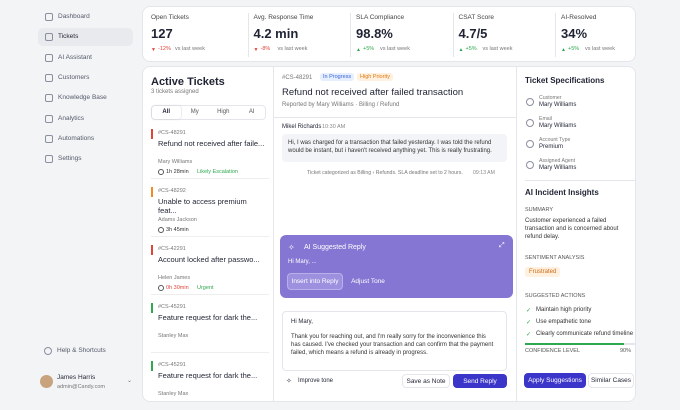 The image size is (680, 410). I want to click on send-button: Send Reply, so click(480, 381).